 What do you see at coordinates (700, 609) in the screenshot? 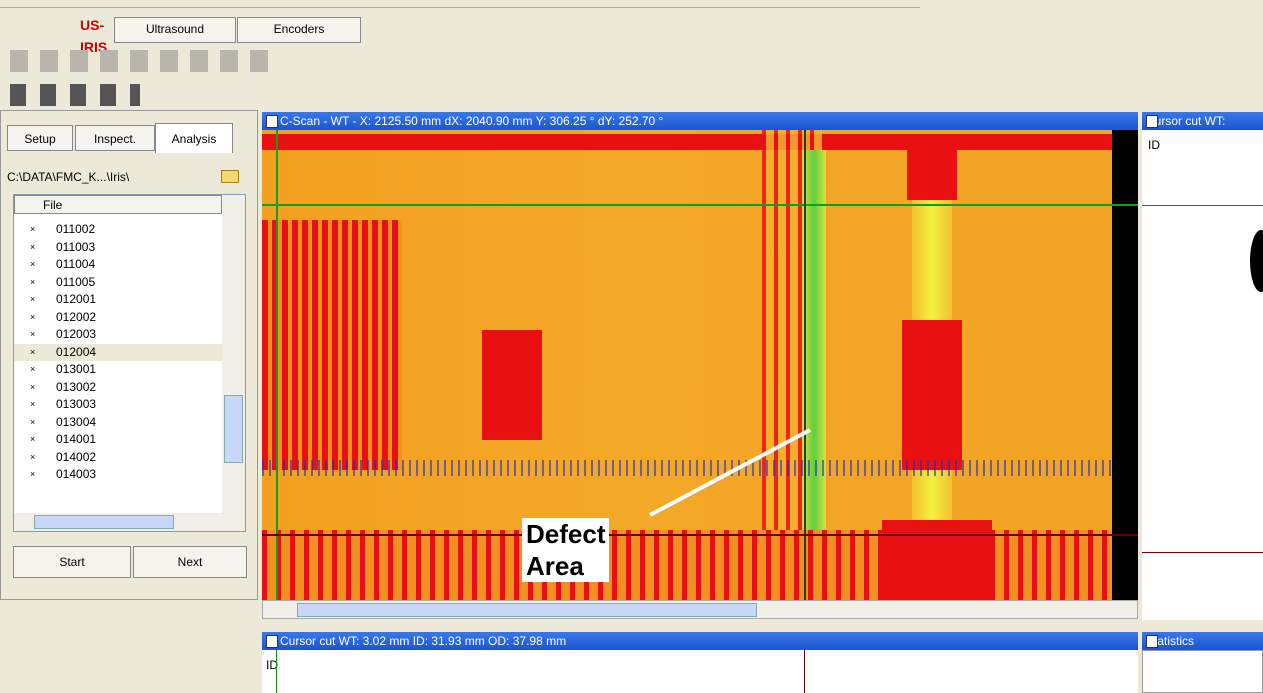
I see `cscan-h-scrollbar` at bounding box center [700, 609].